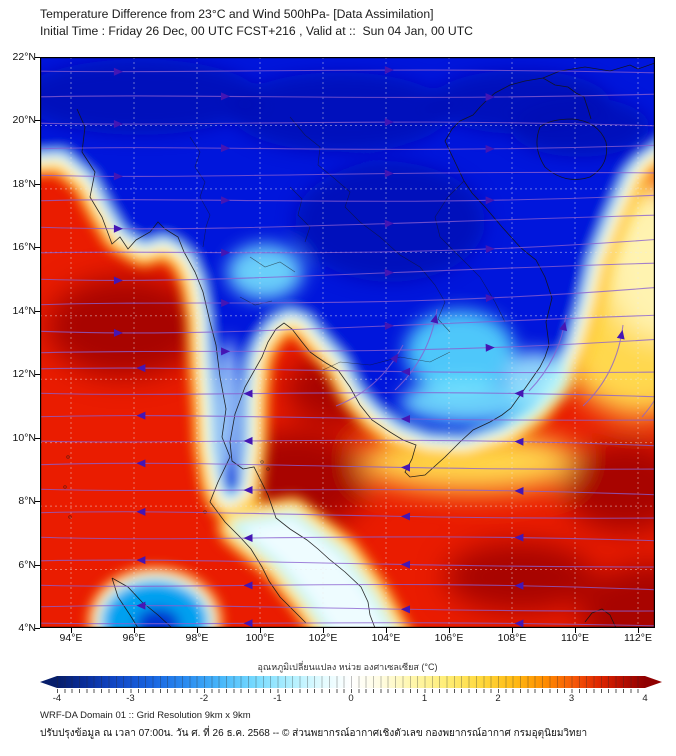  I want to click on lon-axis-label: 112°E, so click(638, 638).